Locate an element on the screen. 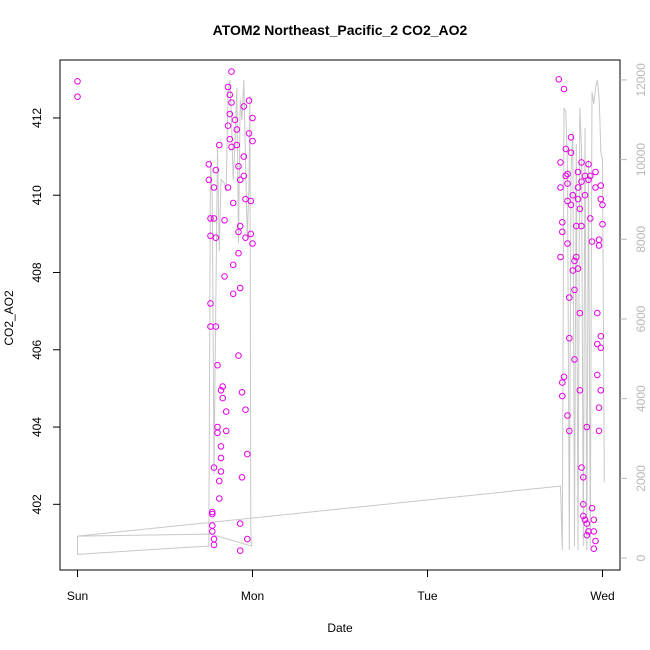 The image size is (650, 650). y2-tick-label: 12000 is located at coordinates (641, 80).